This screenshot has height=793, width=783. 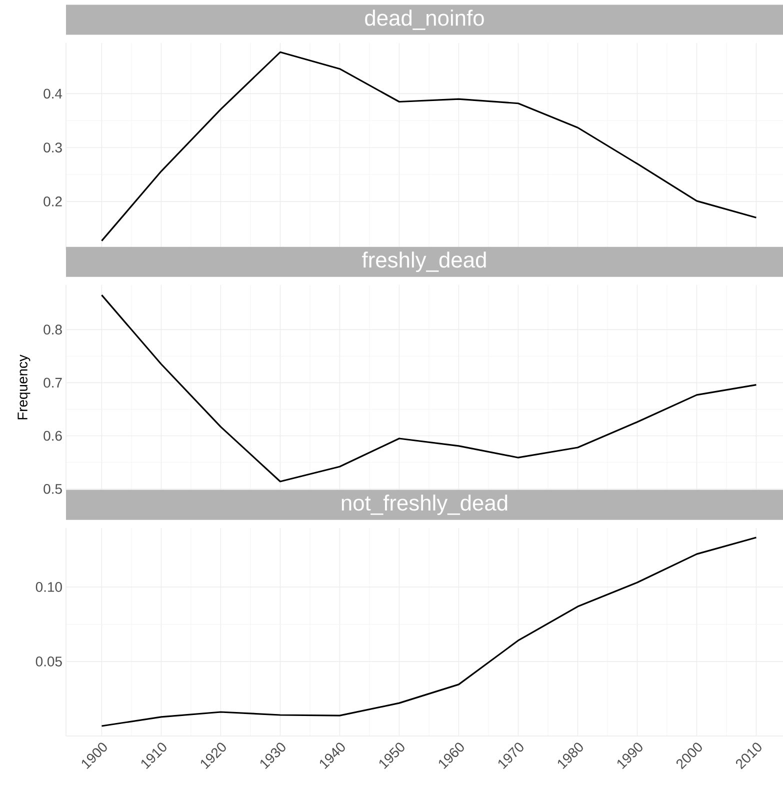 I want to click on chart-title: not_freshly_dead, so click(x=425, y=505).